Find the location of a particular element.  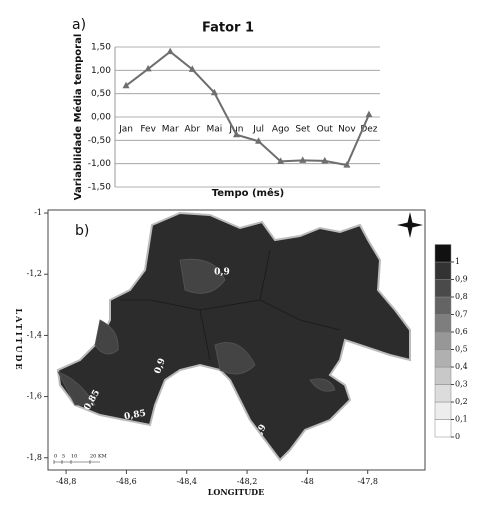

compass-rose is located at coordinates (410, 225).